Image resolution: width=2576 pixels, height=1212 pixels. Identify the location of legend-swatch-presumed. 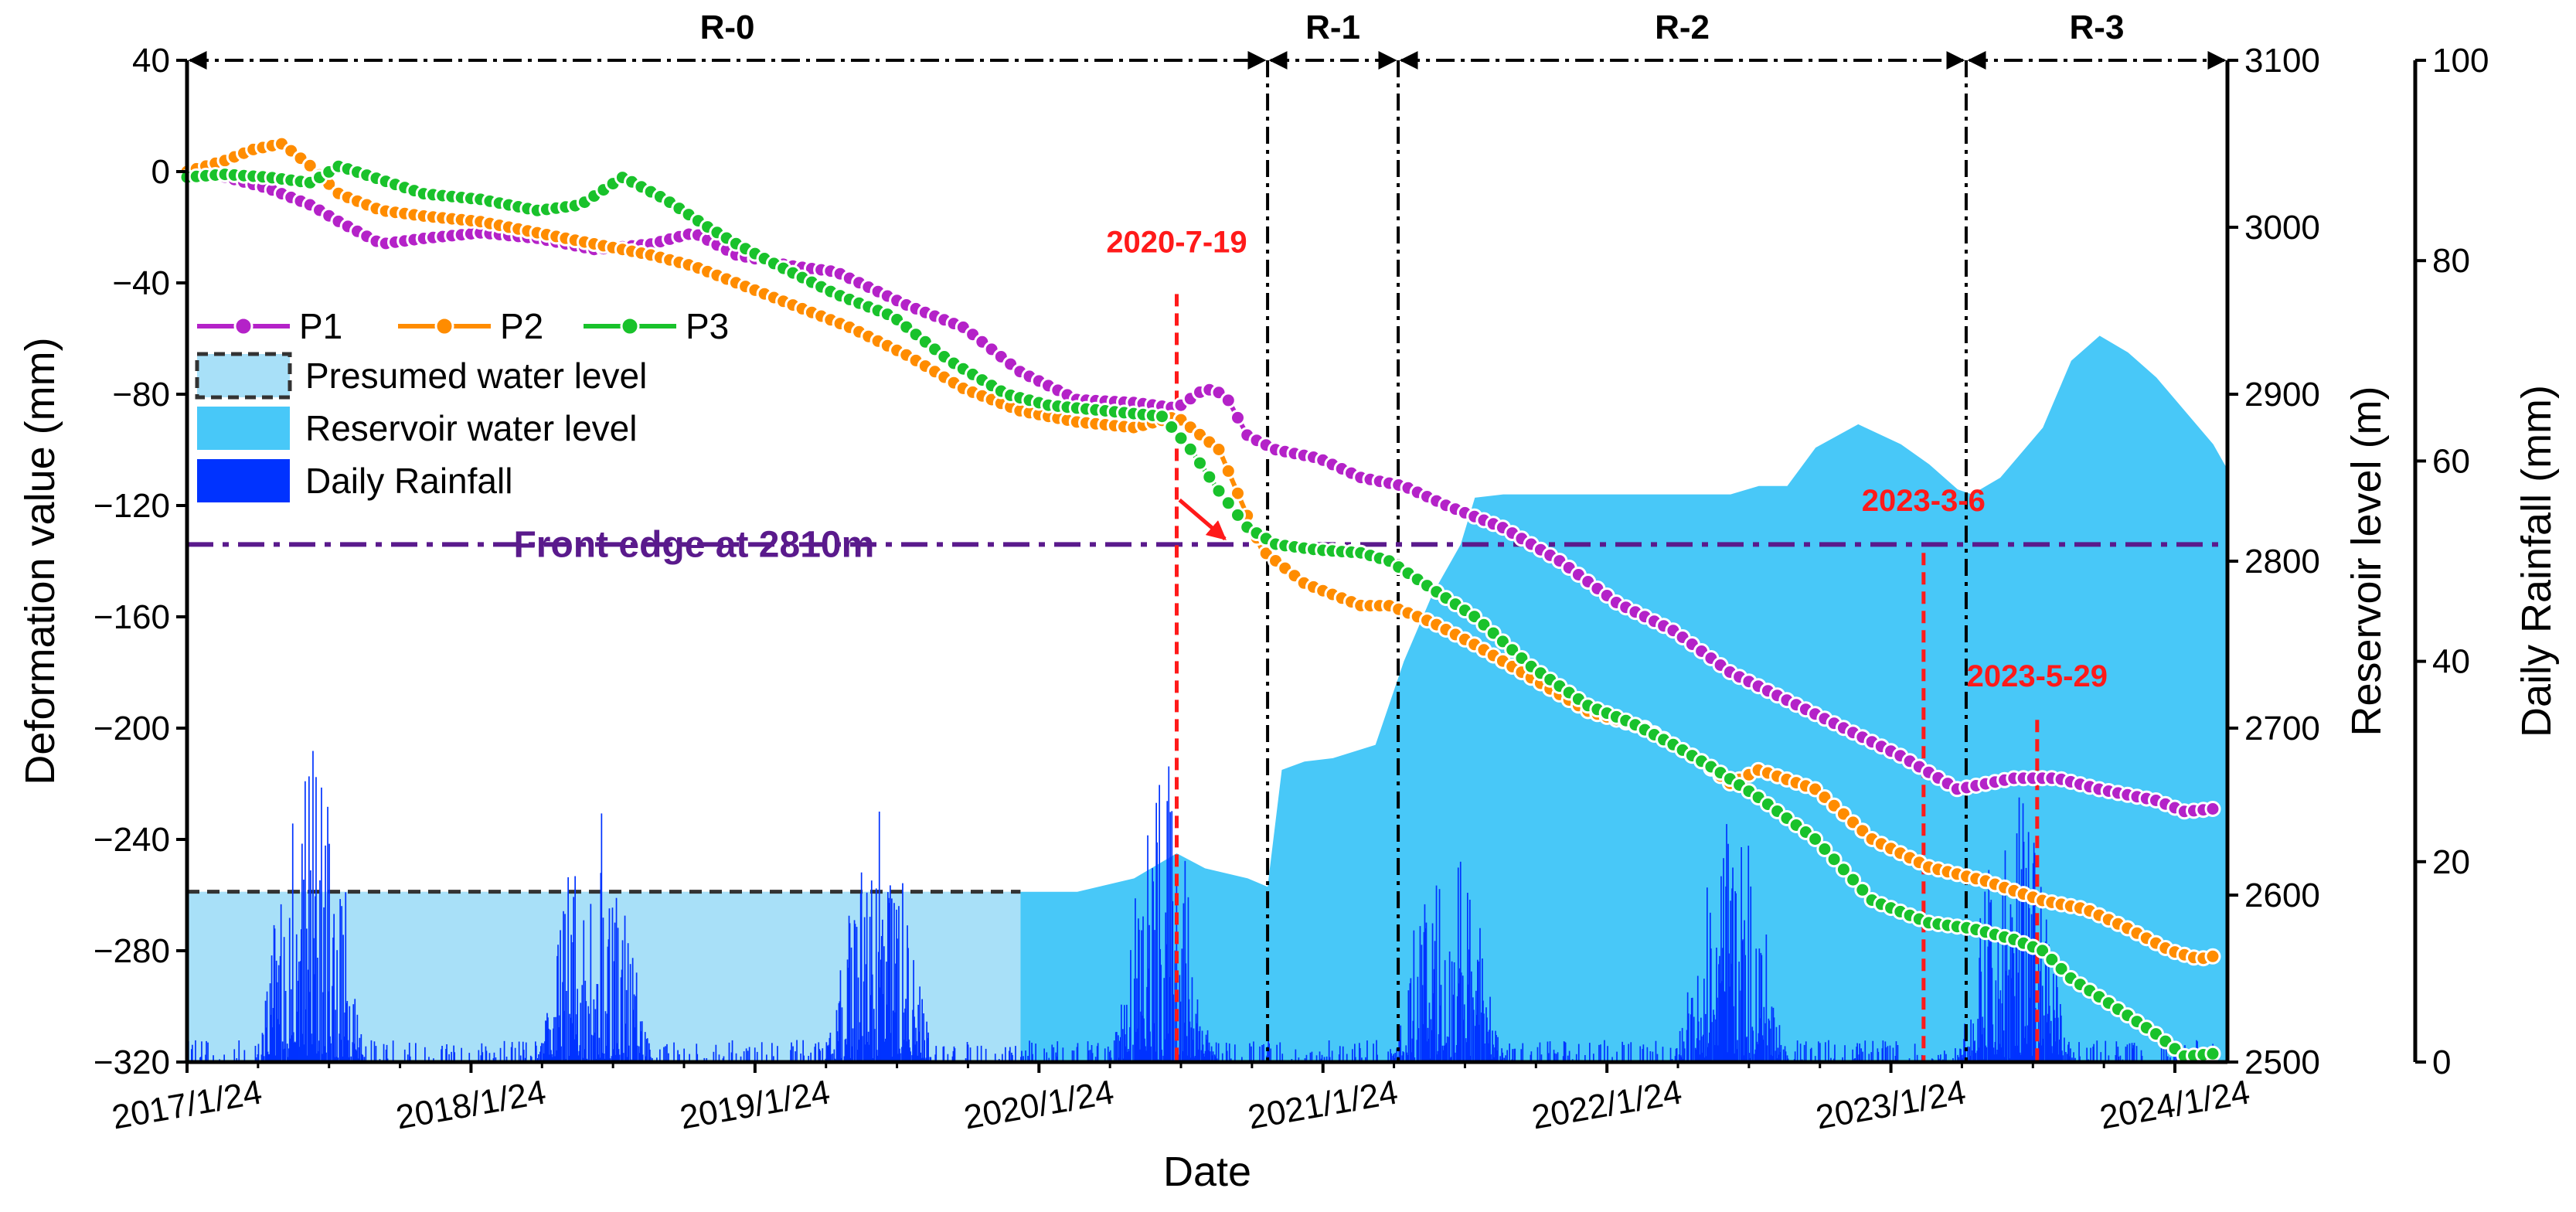
(243, 376).